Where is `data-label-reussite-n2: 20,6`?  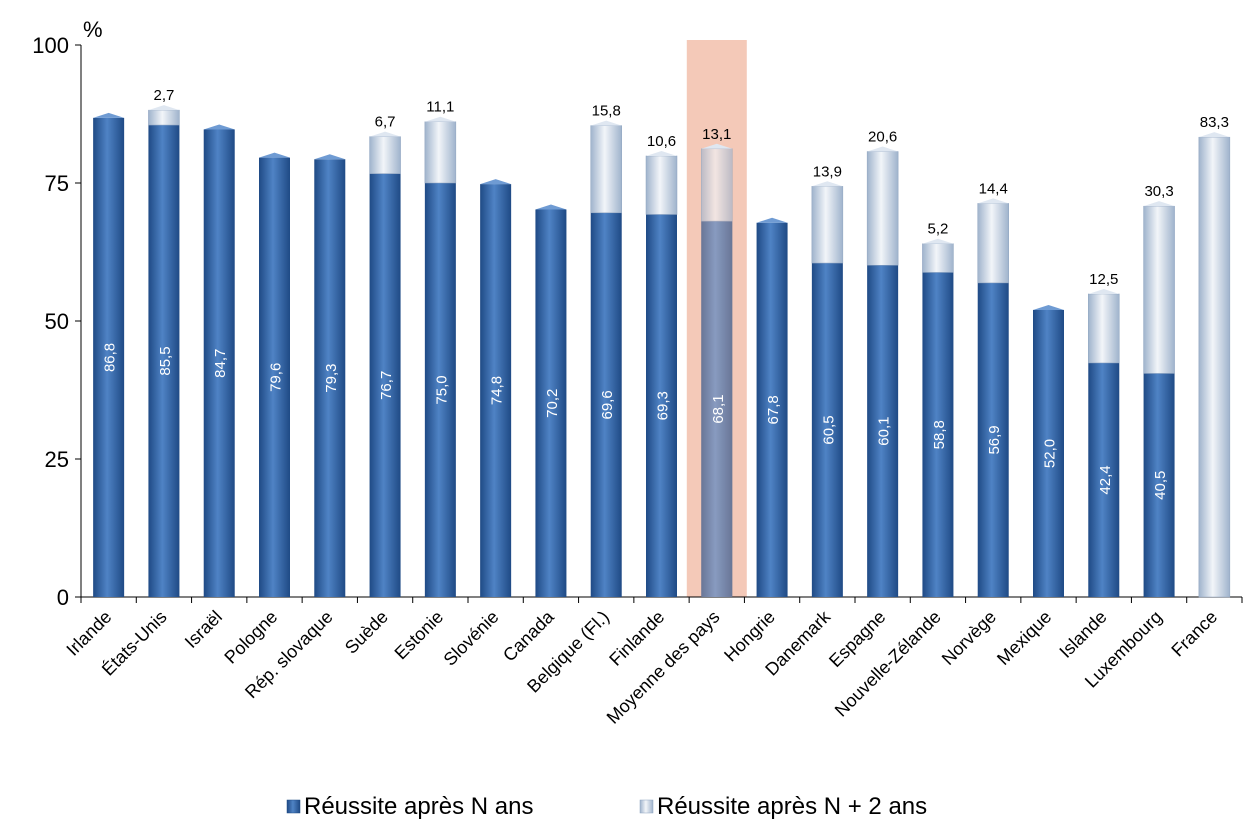 data-label-reussite-n2: 20,6 is located at coordinates (882, 137).